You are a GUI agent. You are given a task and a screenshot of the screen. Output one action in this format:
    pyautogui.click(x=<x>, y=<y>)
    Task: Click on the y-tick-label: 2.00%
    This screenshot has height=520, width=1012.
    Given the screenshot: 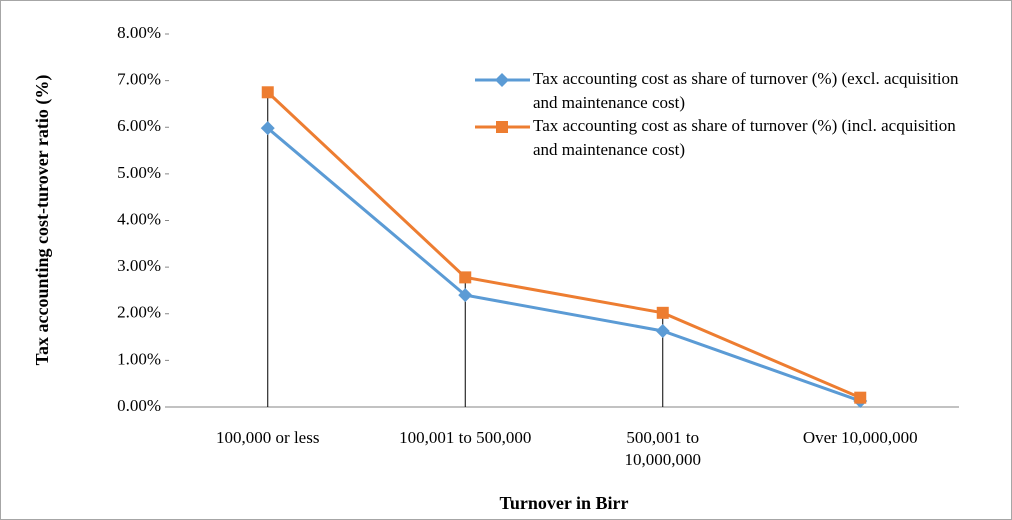 What is the action you would take?
    pyautogui.click(x=139, y=312)
    